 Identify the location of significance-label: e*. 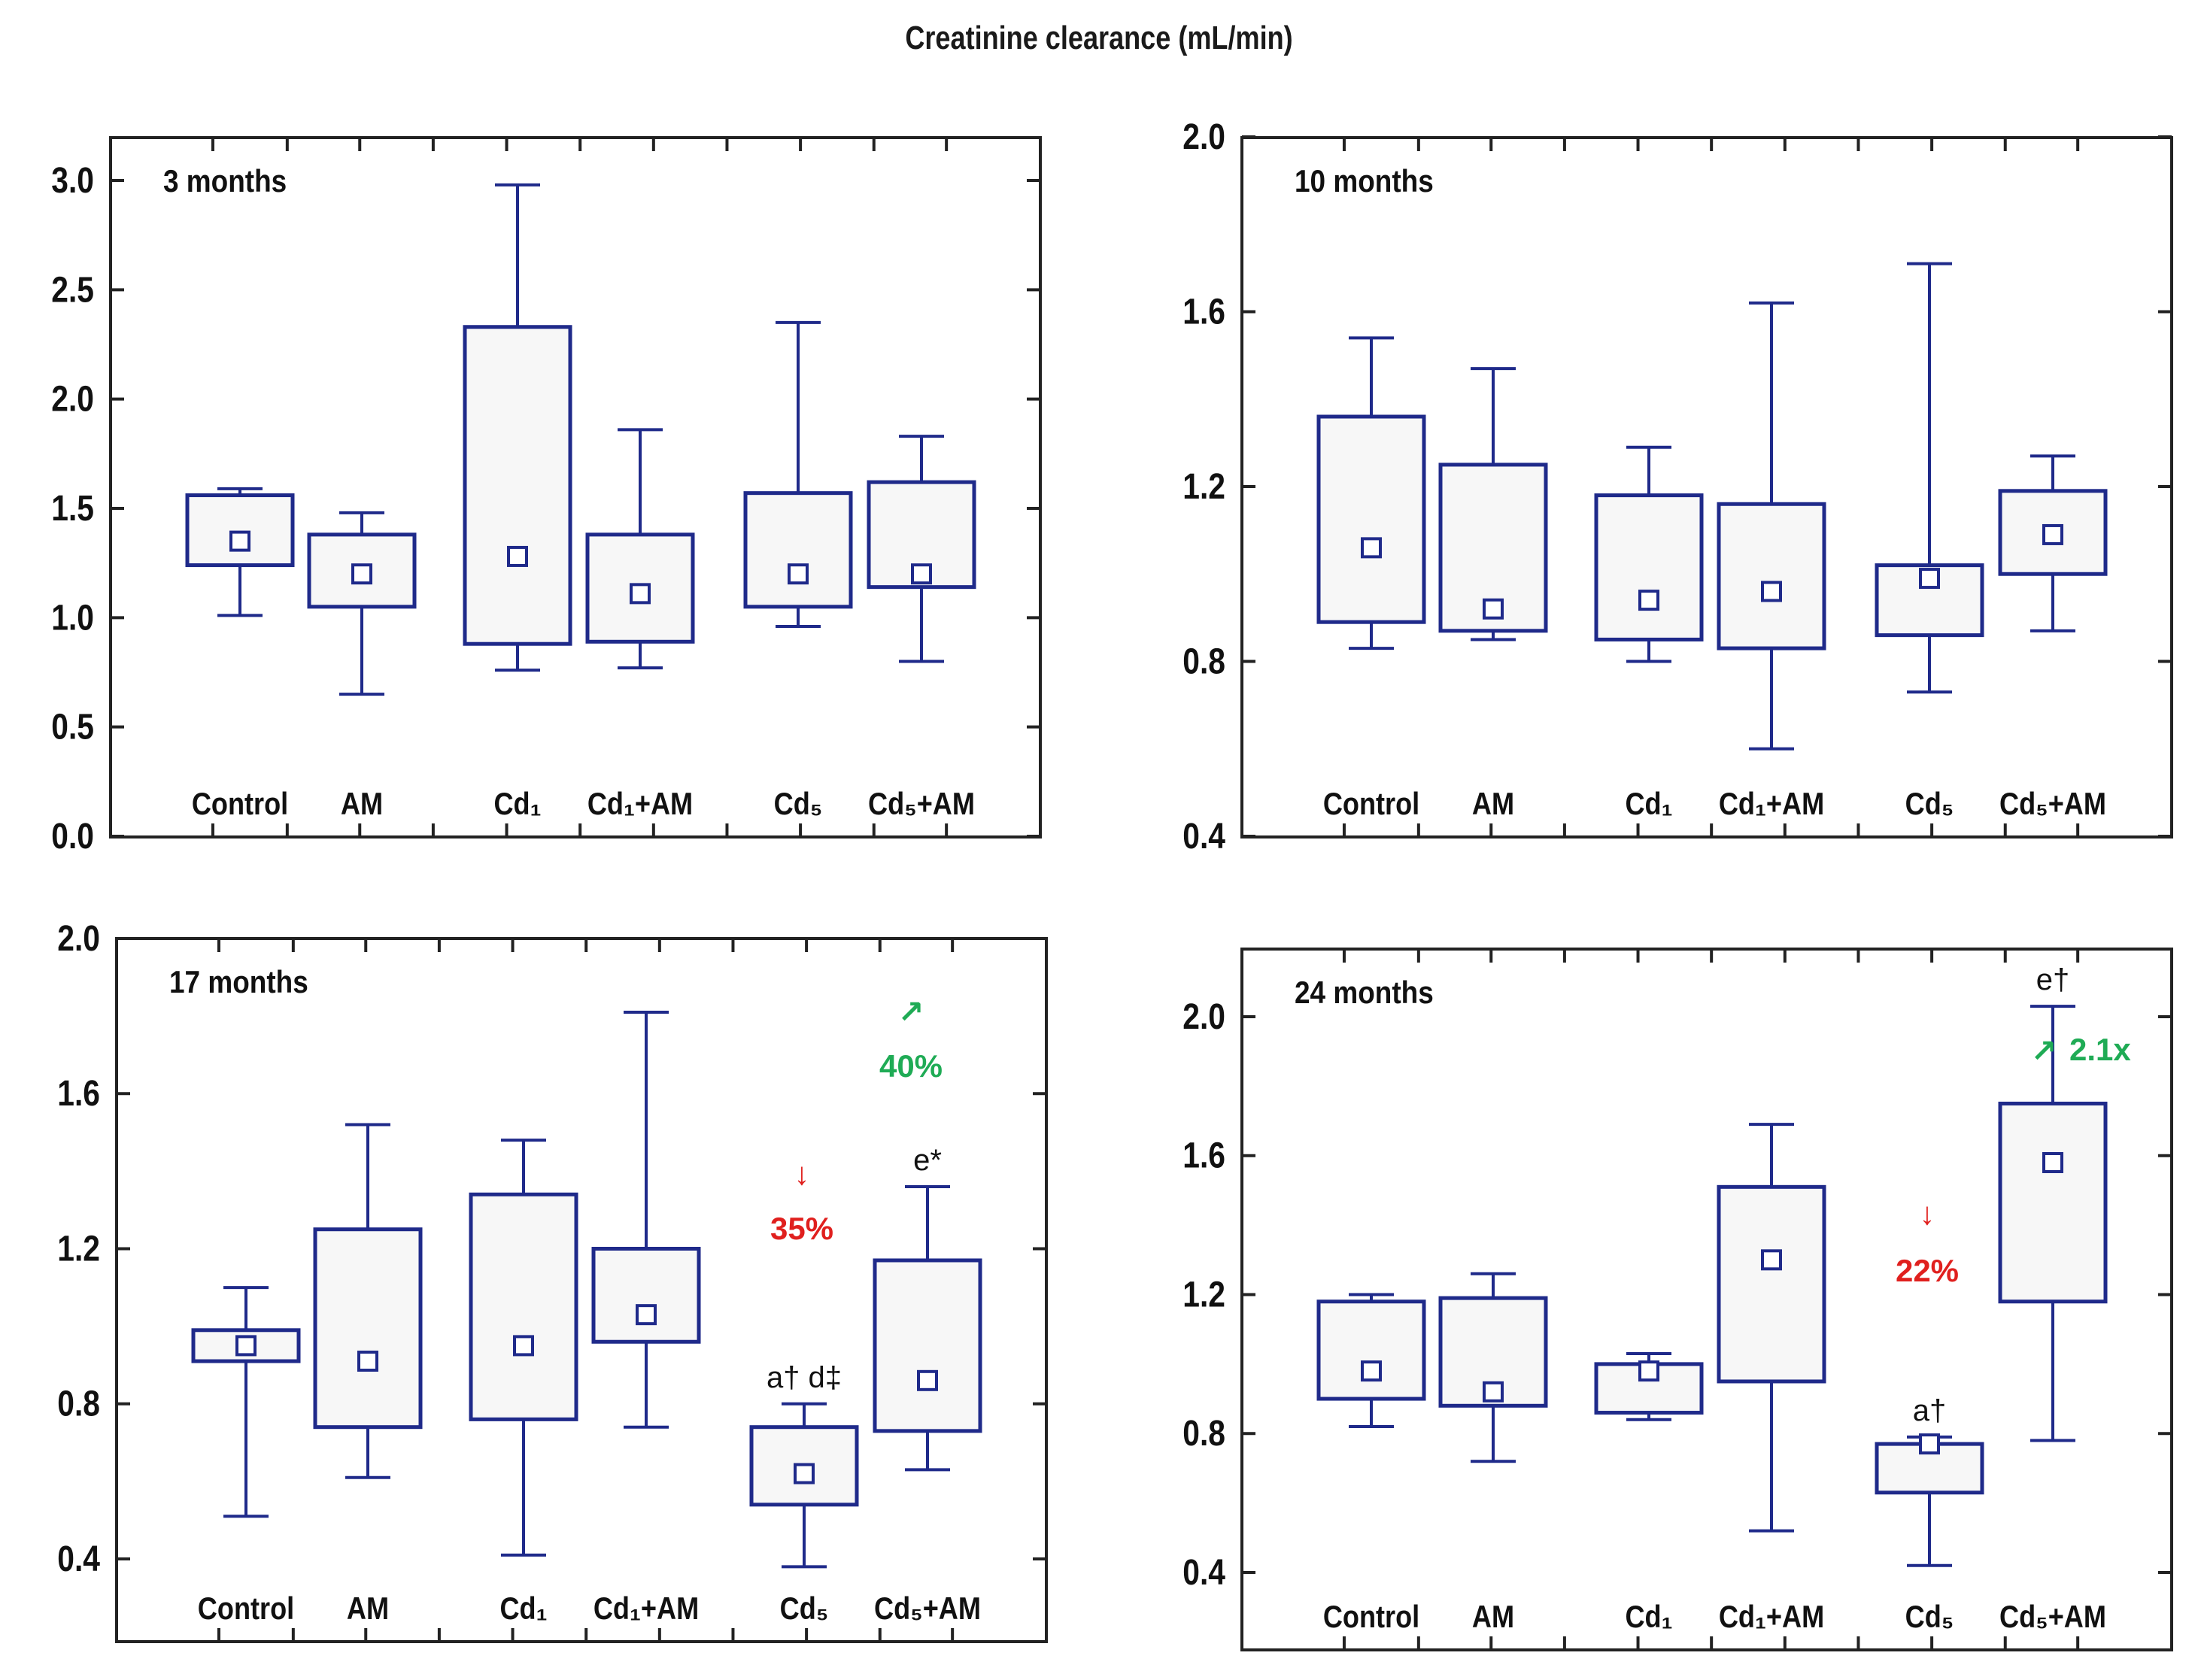
(928, 1160).